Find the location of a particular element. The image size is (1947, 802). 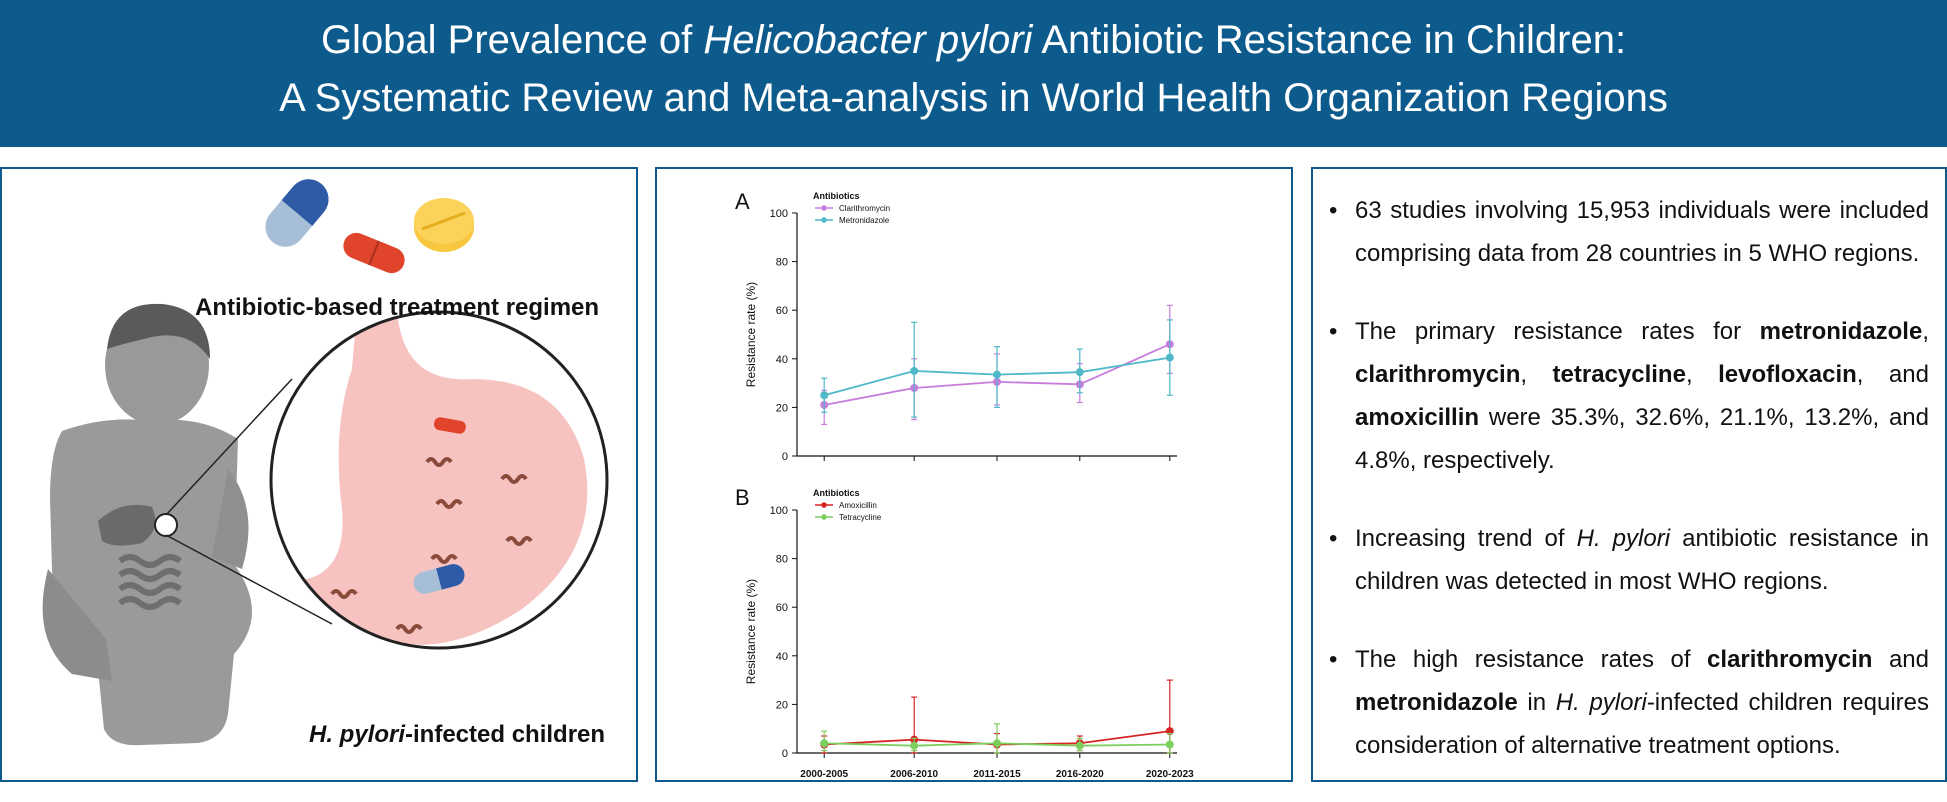

legend-label: Clarithromycin is located at coordinates (864, 208).